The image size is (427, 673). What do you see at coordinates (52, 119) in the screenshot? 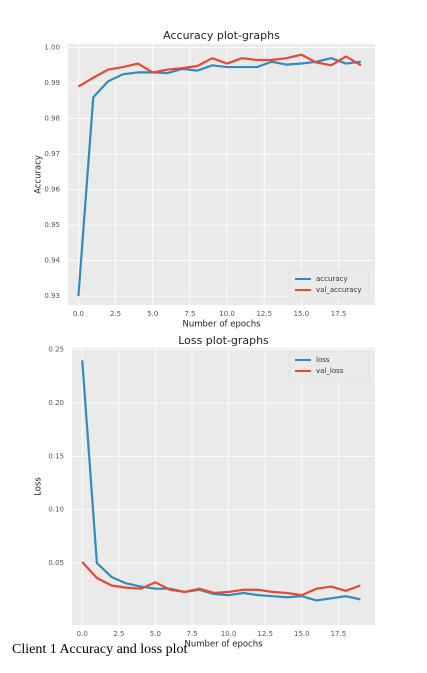
I see `y-tick-label: 0.98` at bounding box center [52, 119].